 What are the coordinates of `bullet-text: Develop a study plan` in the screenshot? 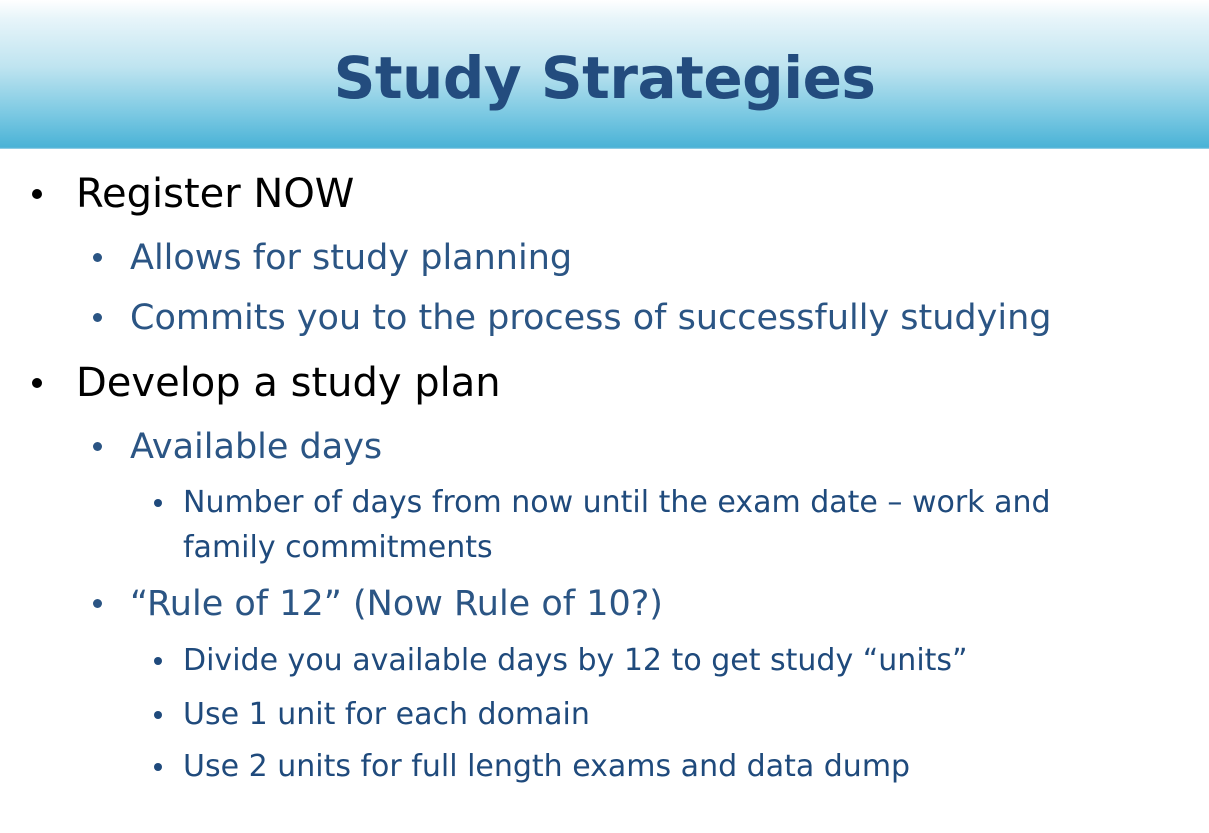 It's located at (288, 383).